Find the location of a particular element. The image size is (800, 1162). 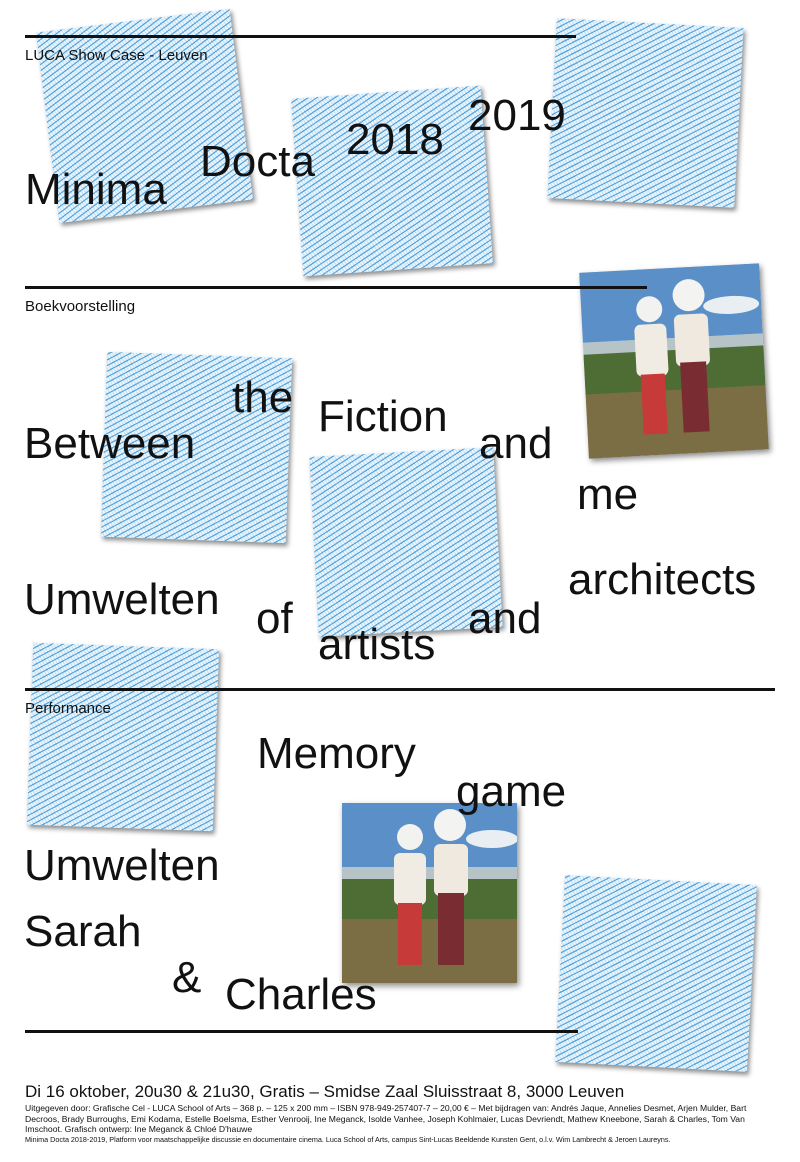

venue-label: LUCA Show Case - Leuven is located at coordinates (116, 55).